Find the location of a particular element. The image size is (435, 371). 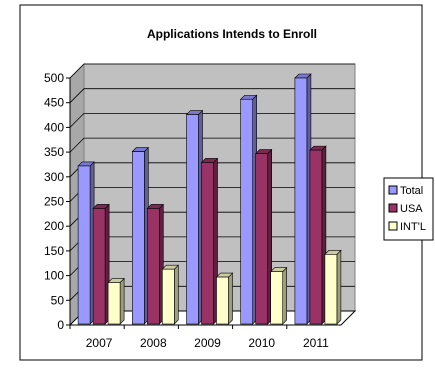

x-tick-label: 2009 is located at coordinates (207, 343).